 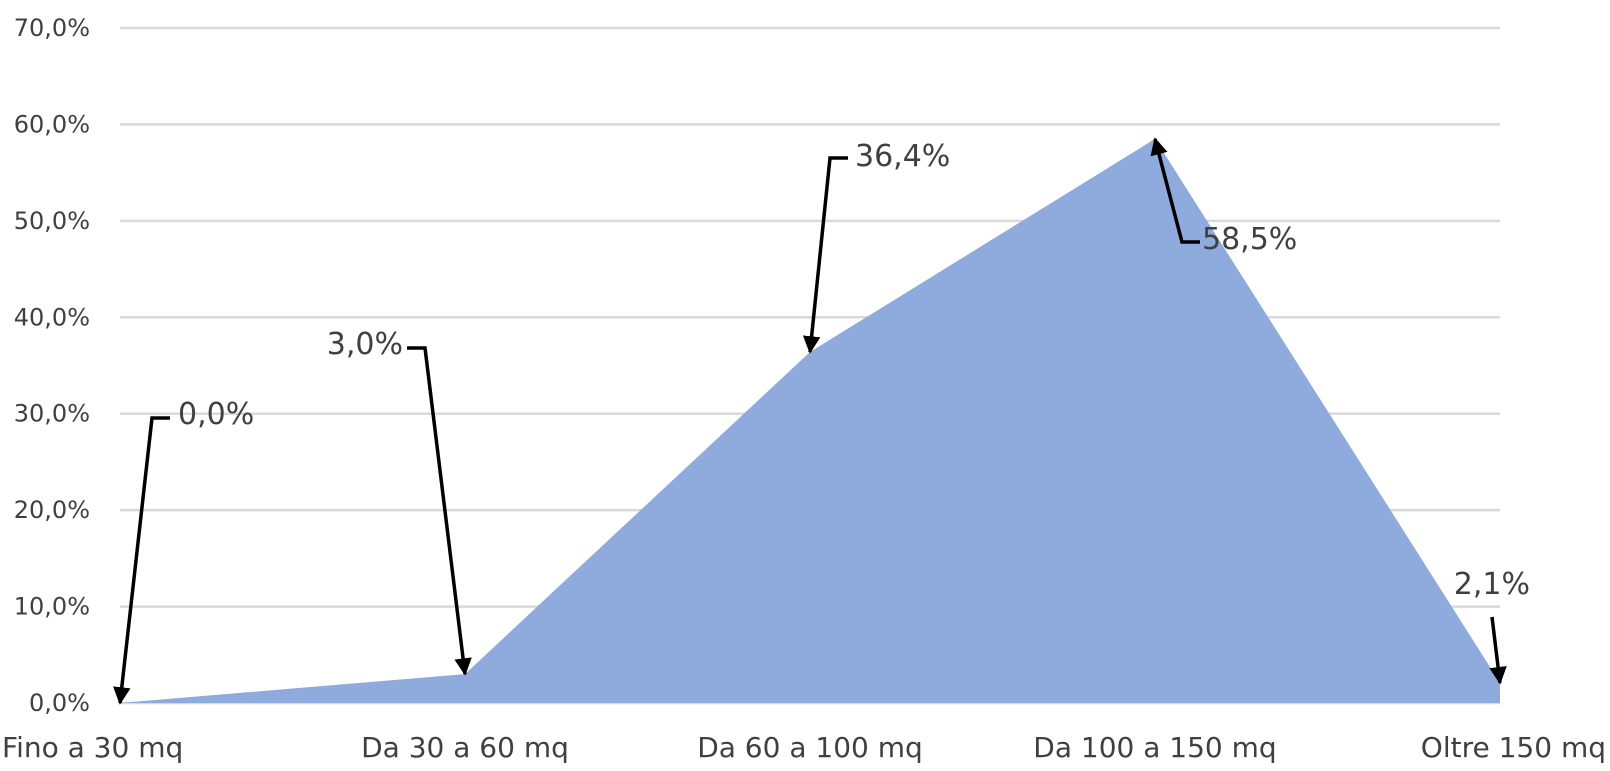 I want to click on y-tick-label: 60,0%, so click(x=52, y=124).